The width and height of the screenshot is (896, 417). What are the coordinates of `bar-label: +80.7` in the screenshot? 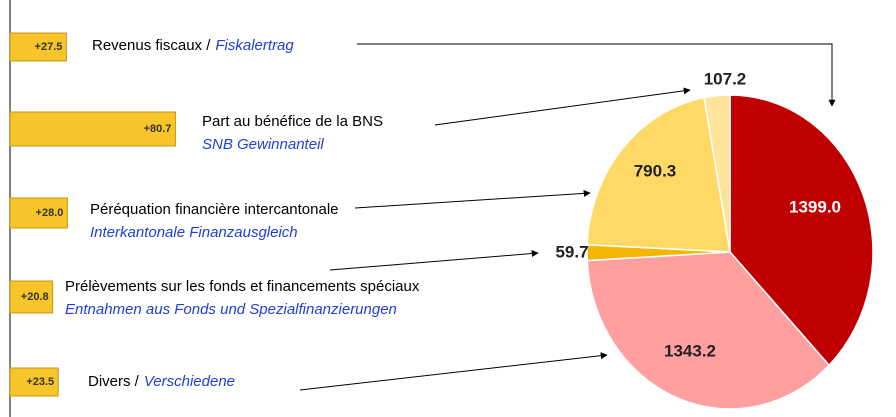 It's located at (158, 129).